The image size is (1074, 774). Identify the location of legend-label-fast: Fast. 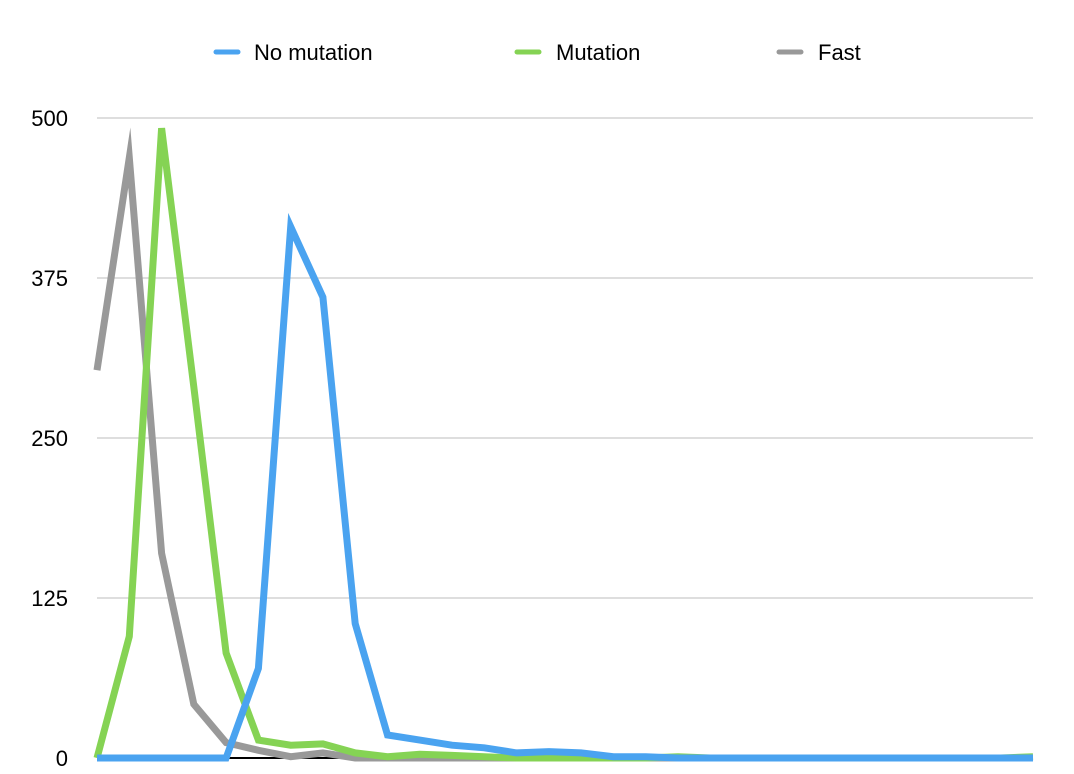
(839, 52).